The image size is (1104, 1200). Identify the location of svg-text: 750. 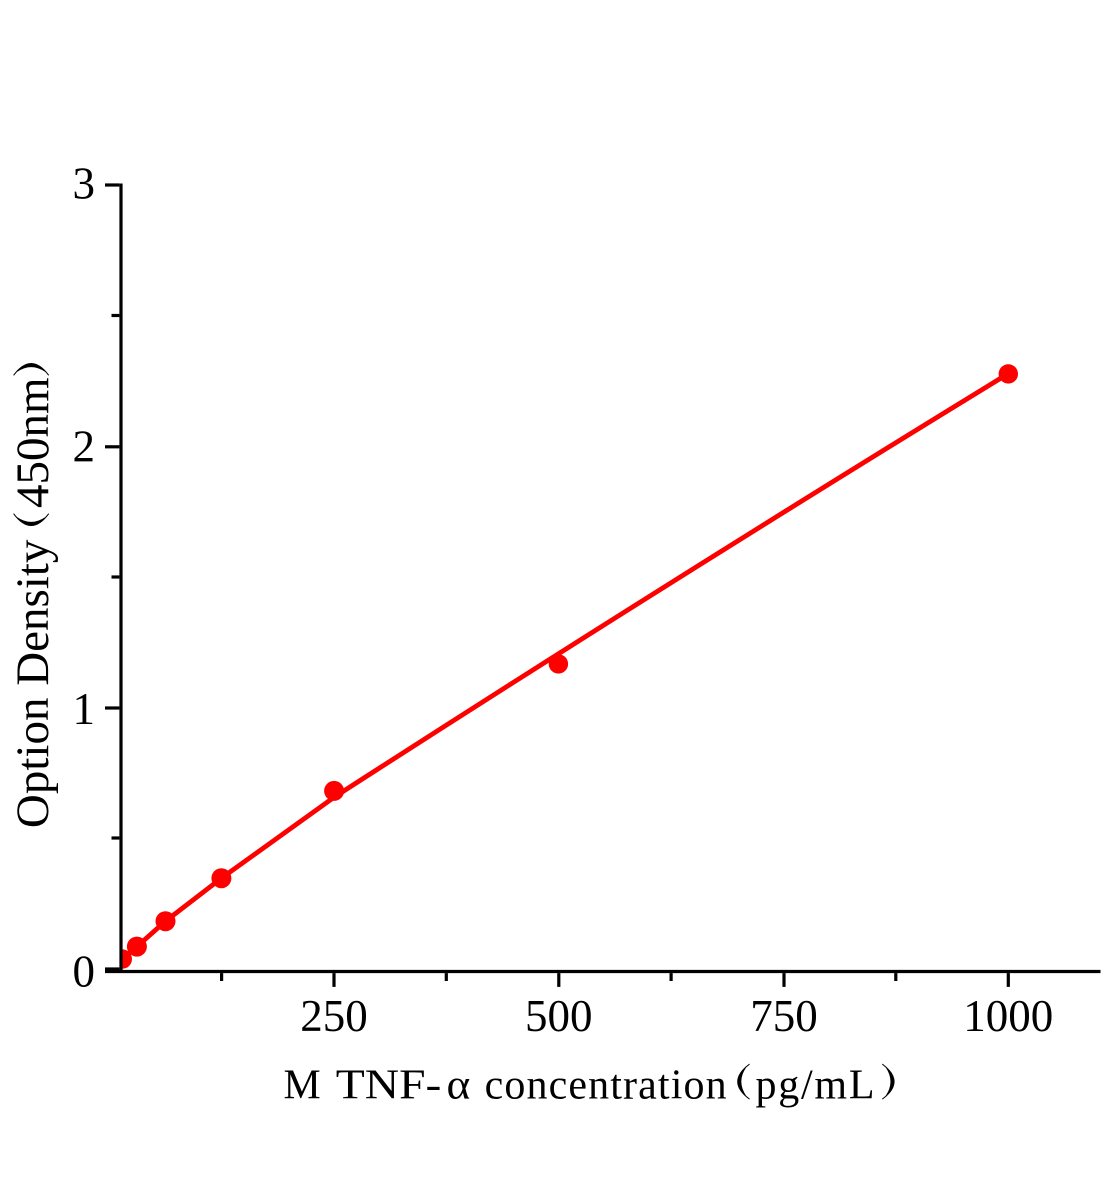
(784, 1016).